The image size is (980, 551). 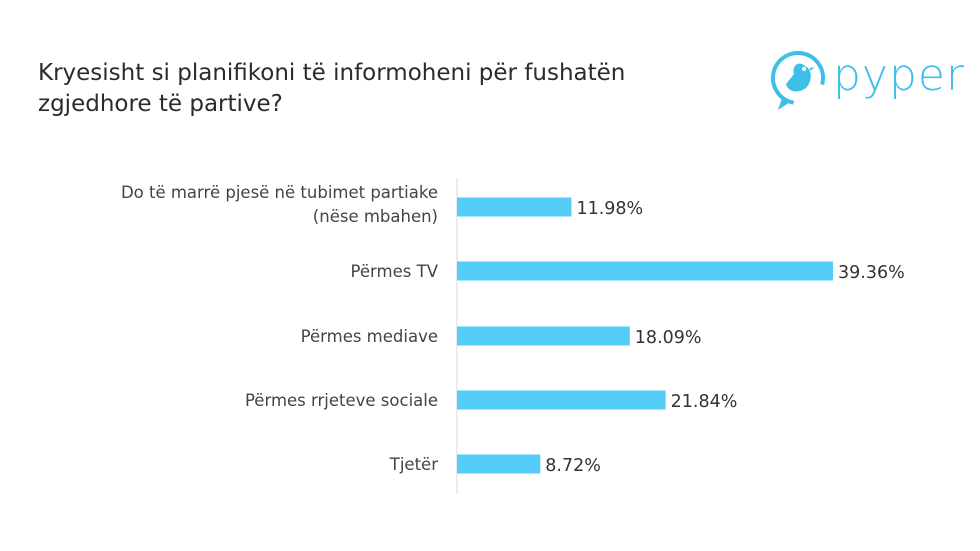 I want to click on category-label: Përmes TV, so click(x=395, y=271).